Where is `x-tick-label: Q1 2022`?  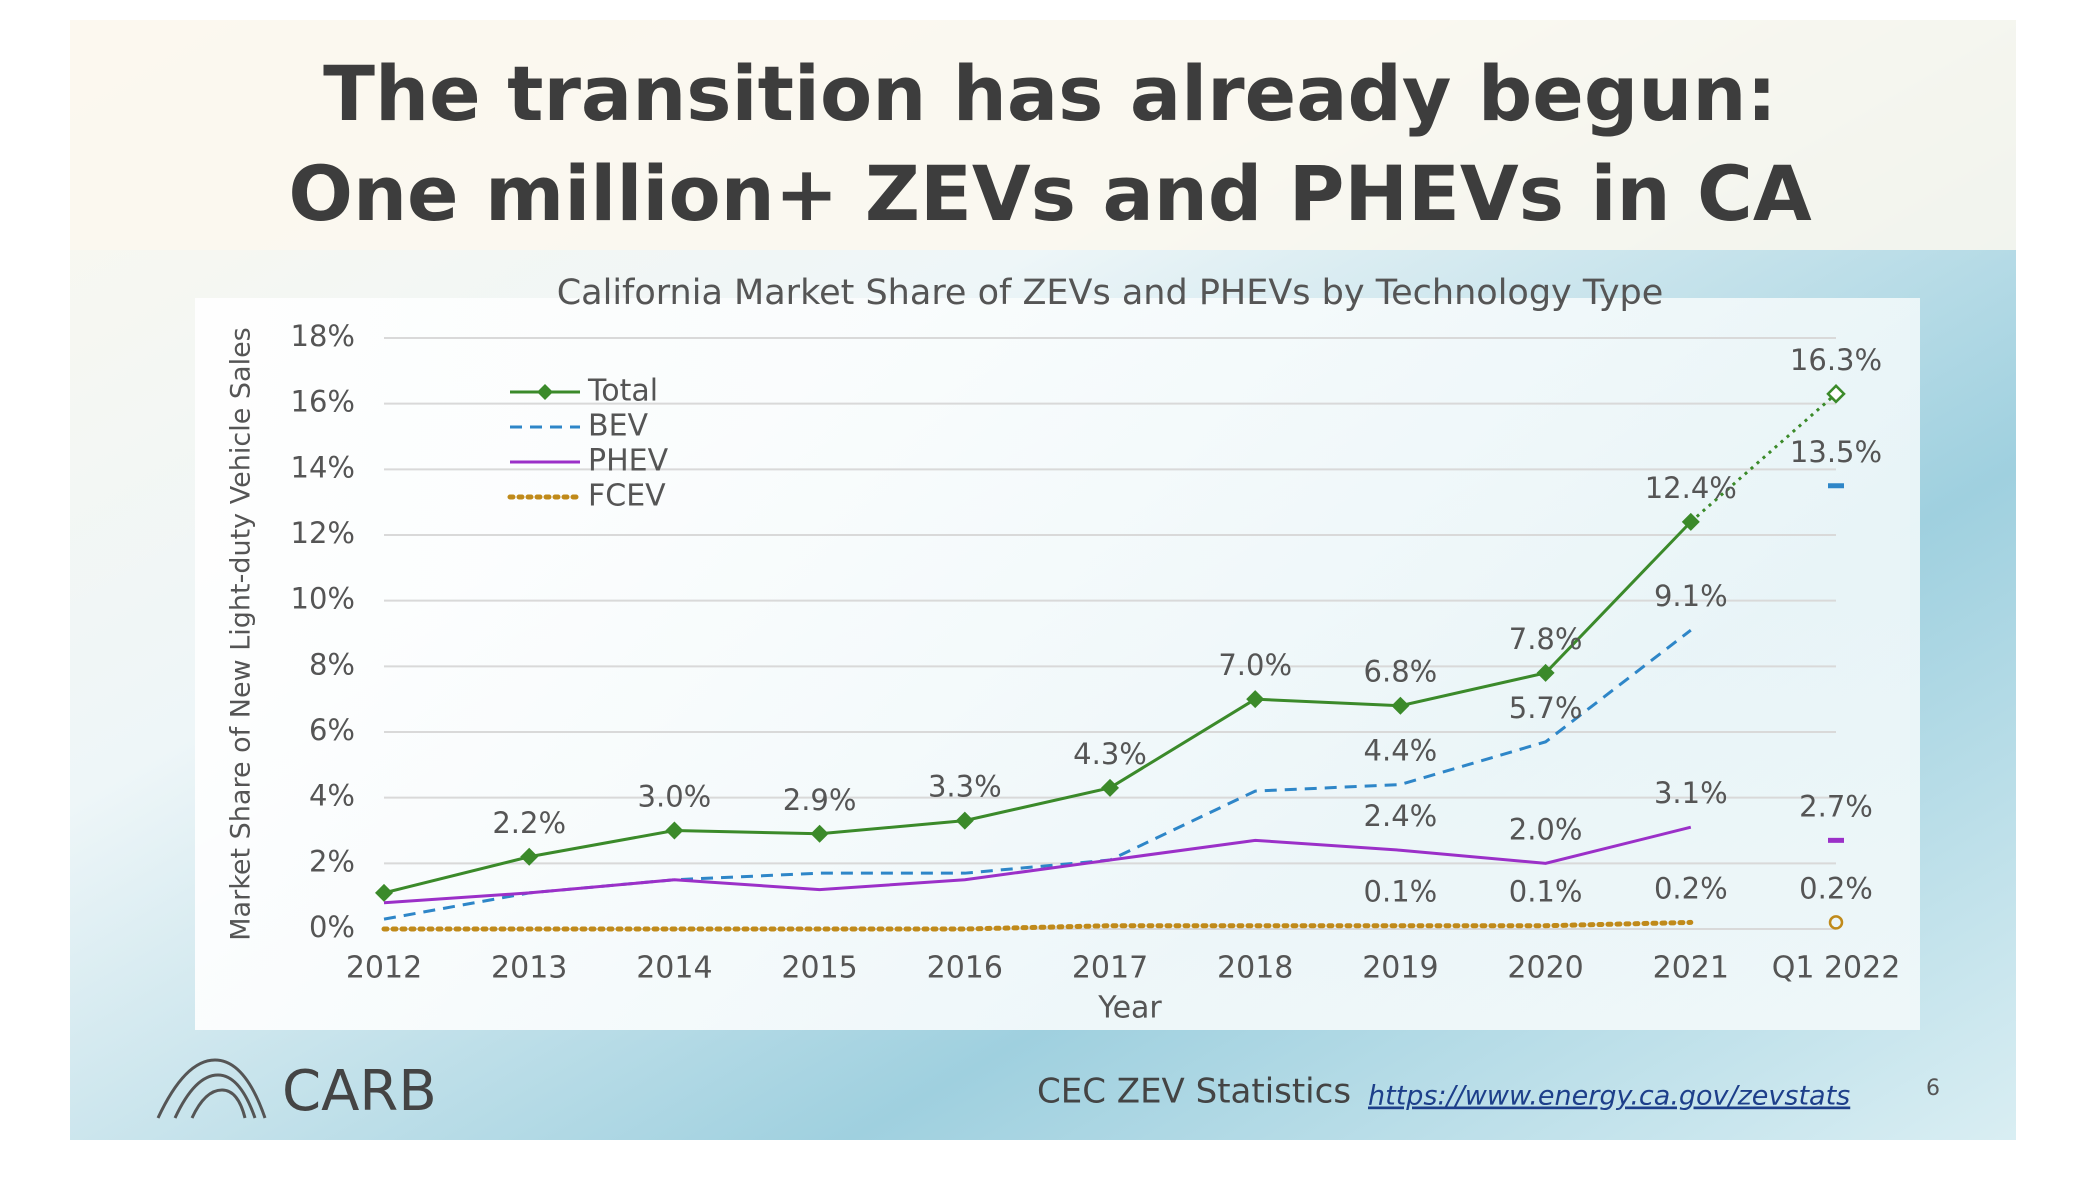 x-tick-label: Q1 2022 is located at coordinates (1836, 968).